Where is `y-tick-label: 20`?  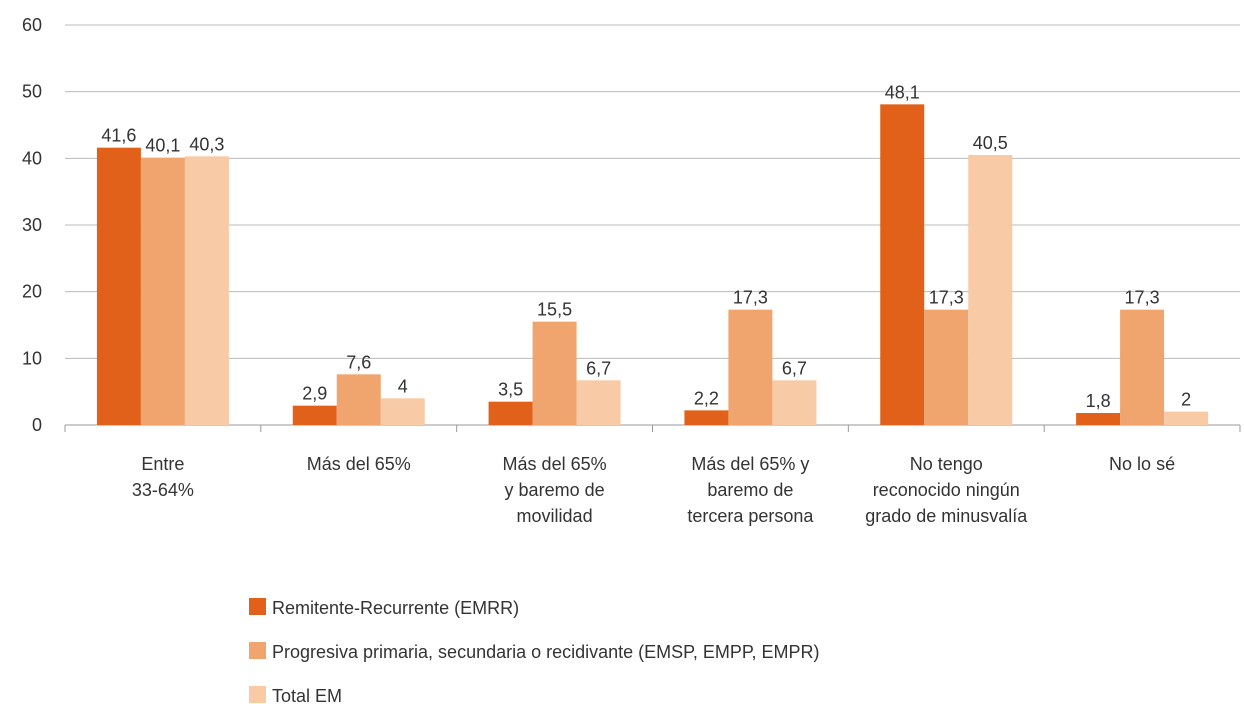 y-tick-label: 20 is located at coordinates (32, 292).